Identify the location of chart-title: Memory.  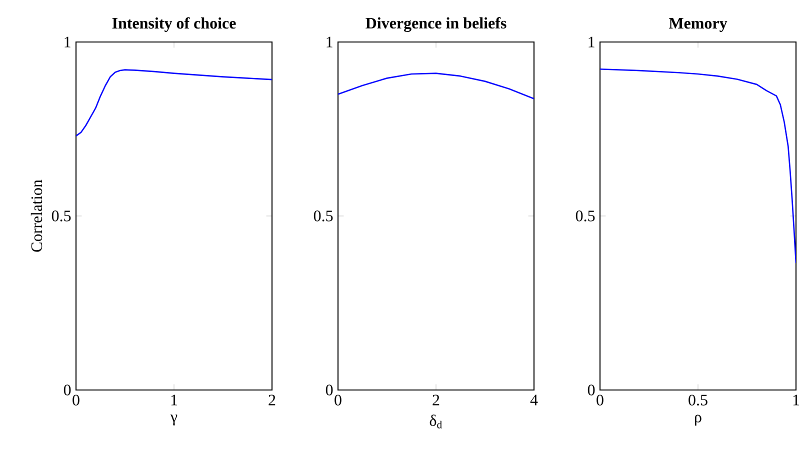
(698, 25).